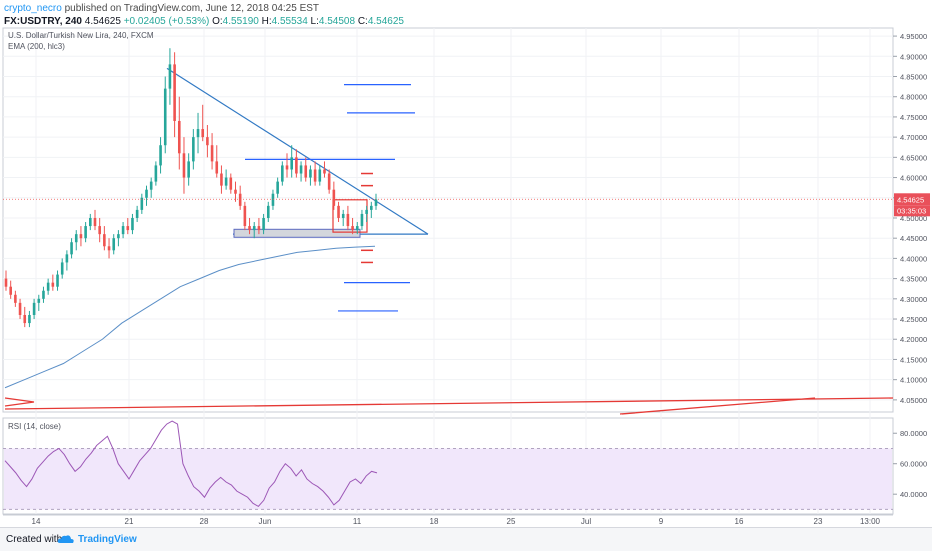  What do you see at coordinates (191, 464) in the screenshot?
I see `rsi-line` at bounding box center [191, 464].